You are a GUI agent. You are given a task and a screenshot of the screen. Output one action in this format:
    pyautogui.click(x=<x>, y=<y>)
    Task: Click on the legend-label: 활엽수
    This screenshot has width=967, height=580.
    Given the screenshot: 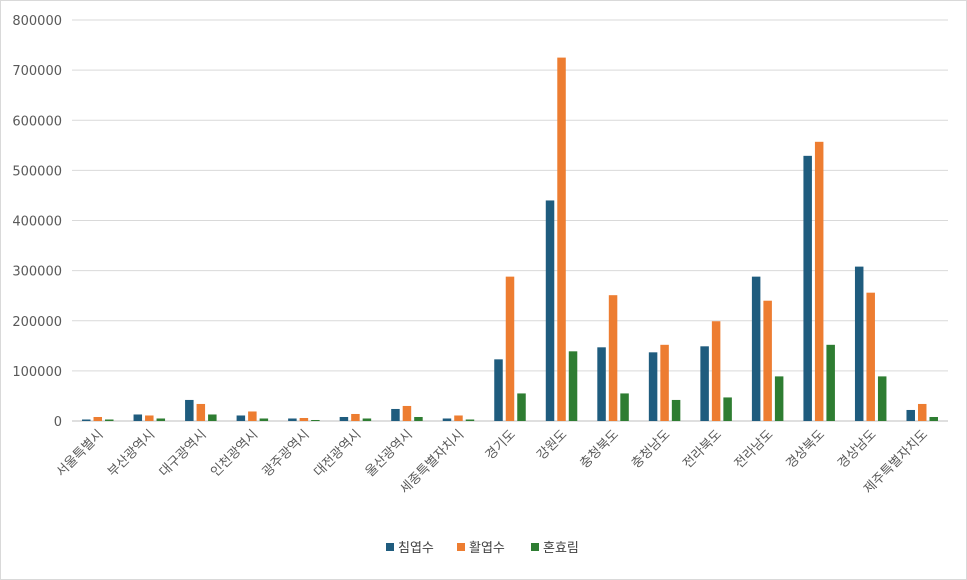 What is the action you would take?
    pyautogui.click(x=487, y=548)
    